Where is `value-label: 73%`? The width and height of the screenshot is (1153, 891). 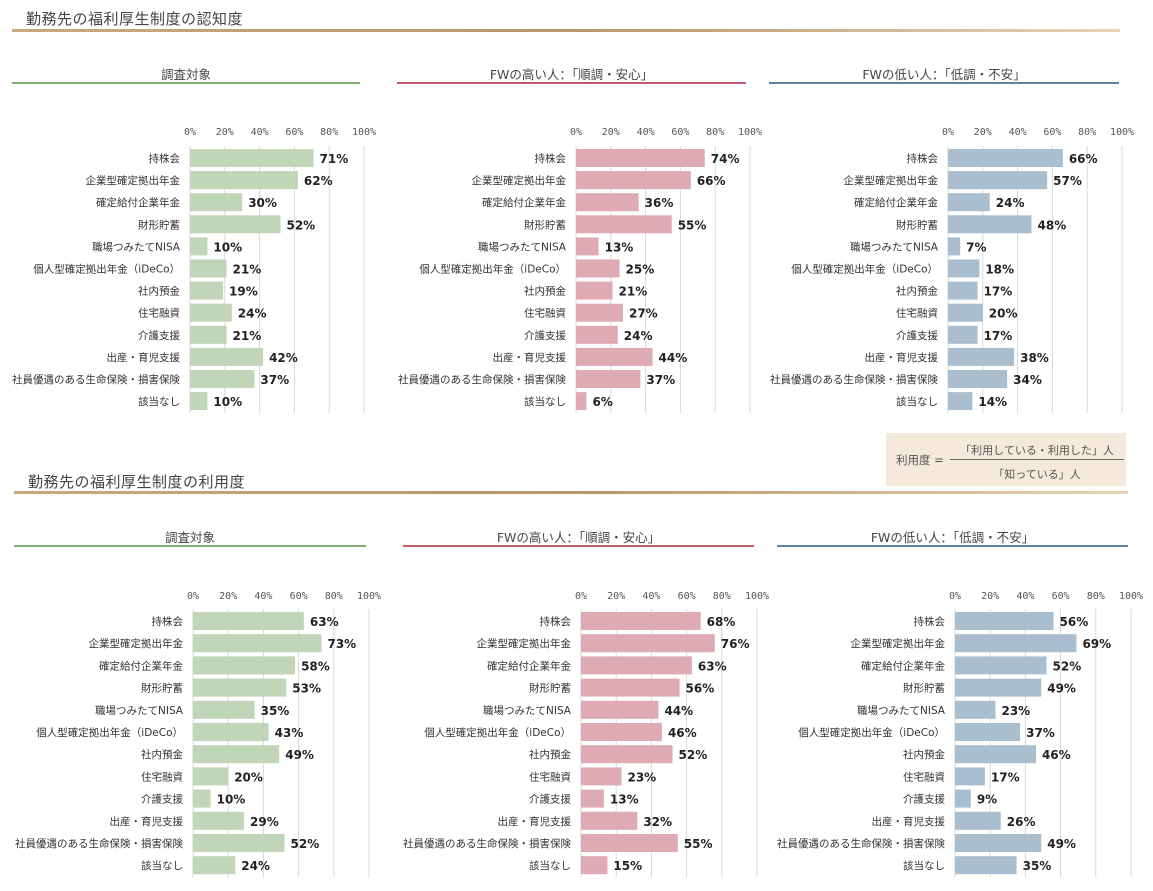
value-label: 73% is located at coordinates (341, 644).